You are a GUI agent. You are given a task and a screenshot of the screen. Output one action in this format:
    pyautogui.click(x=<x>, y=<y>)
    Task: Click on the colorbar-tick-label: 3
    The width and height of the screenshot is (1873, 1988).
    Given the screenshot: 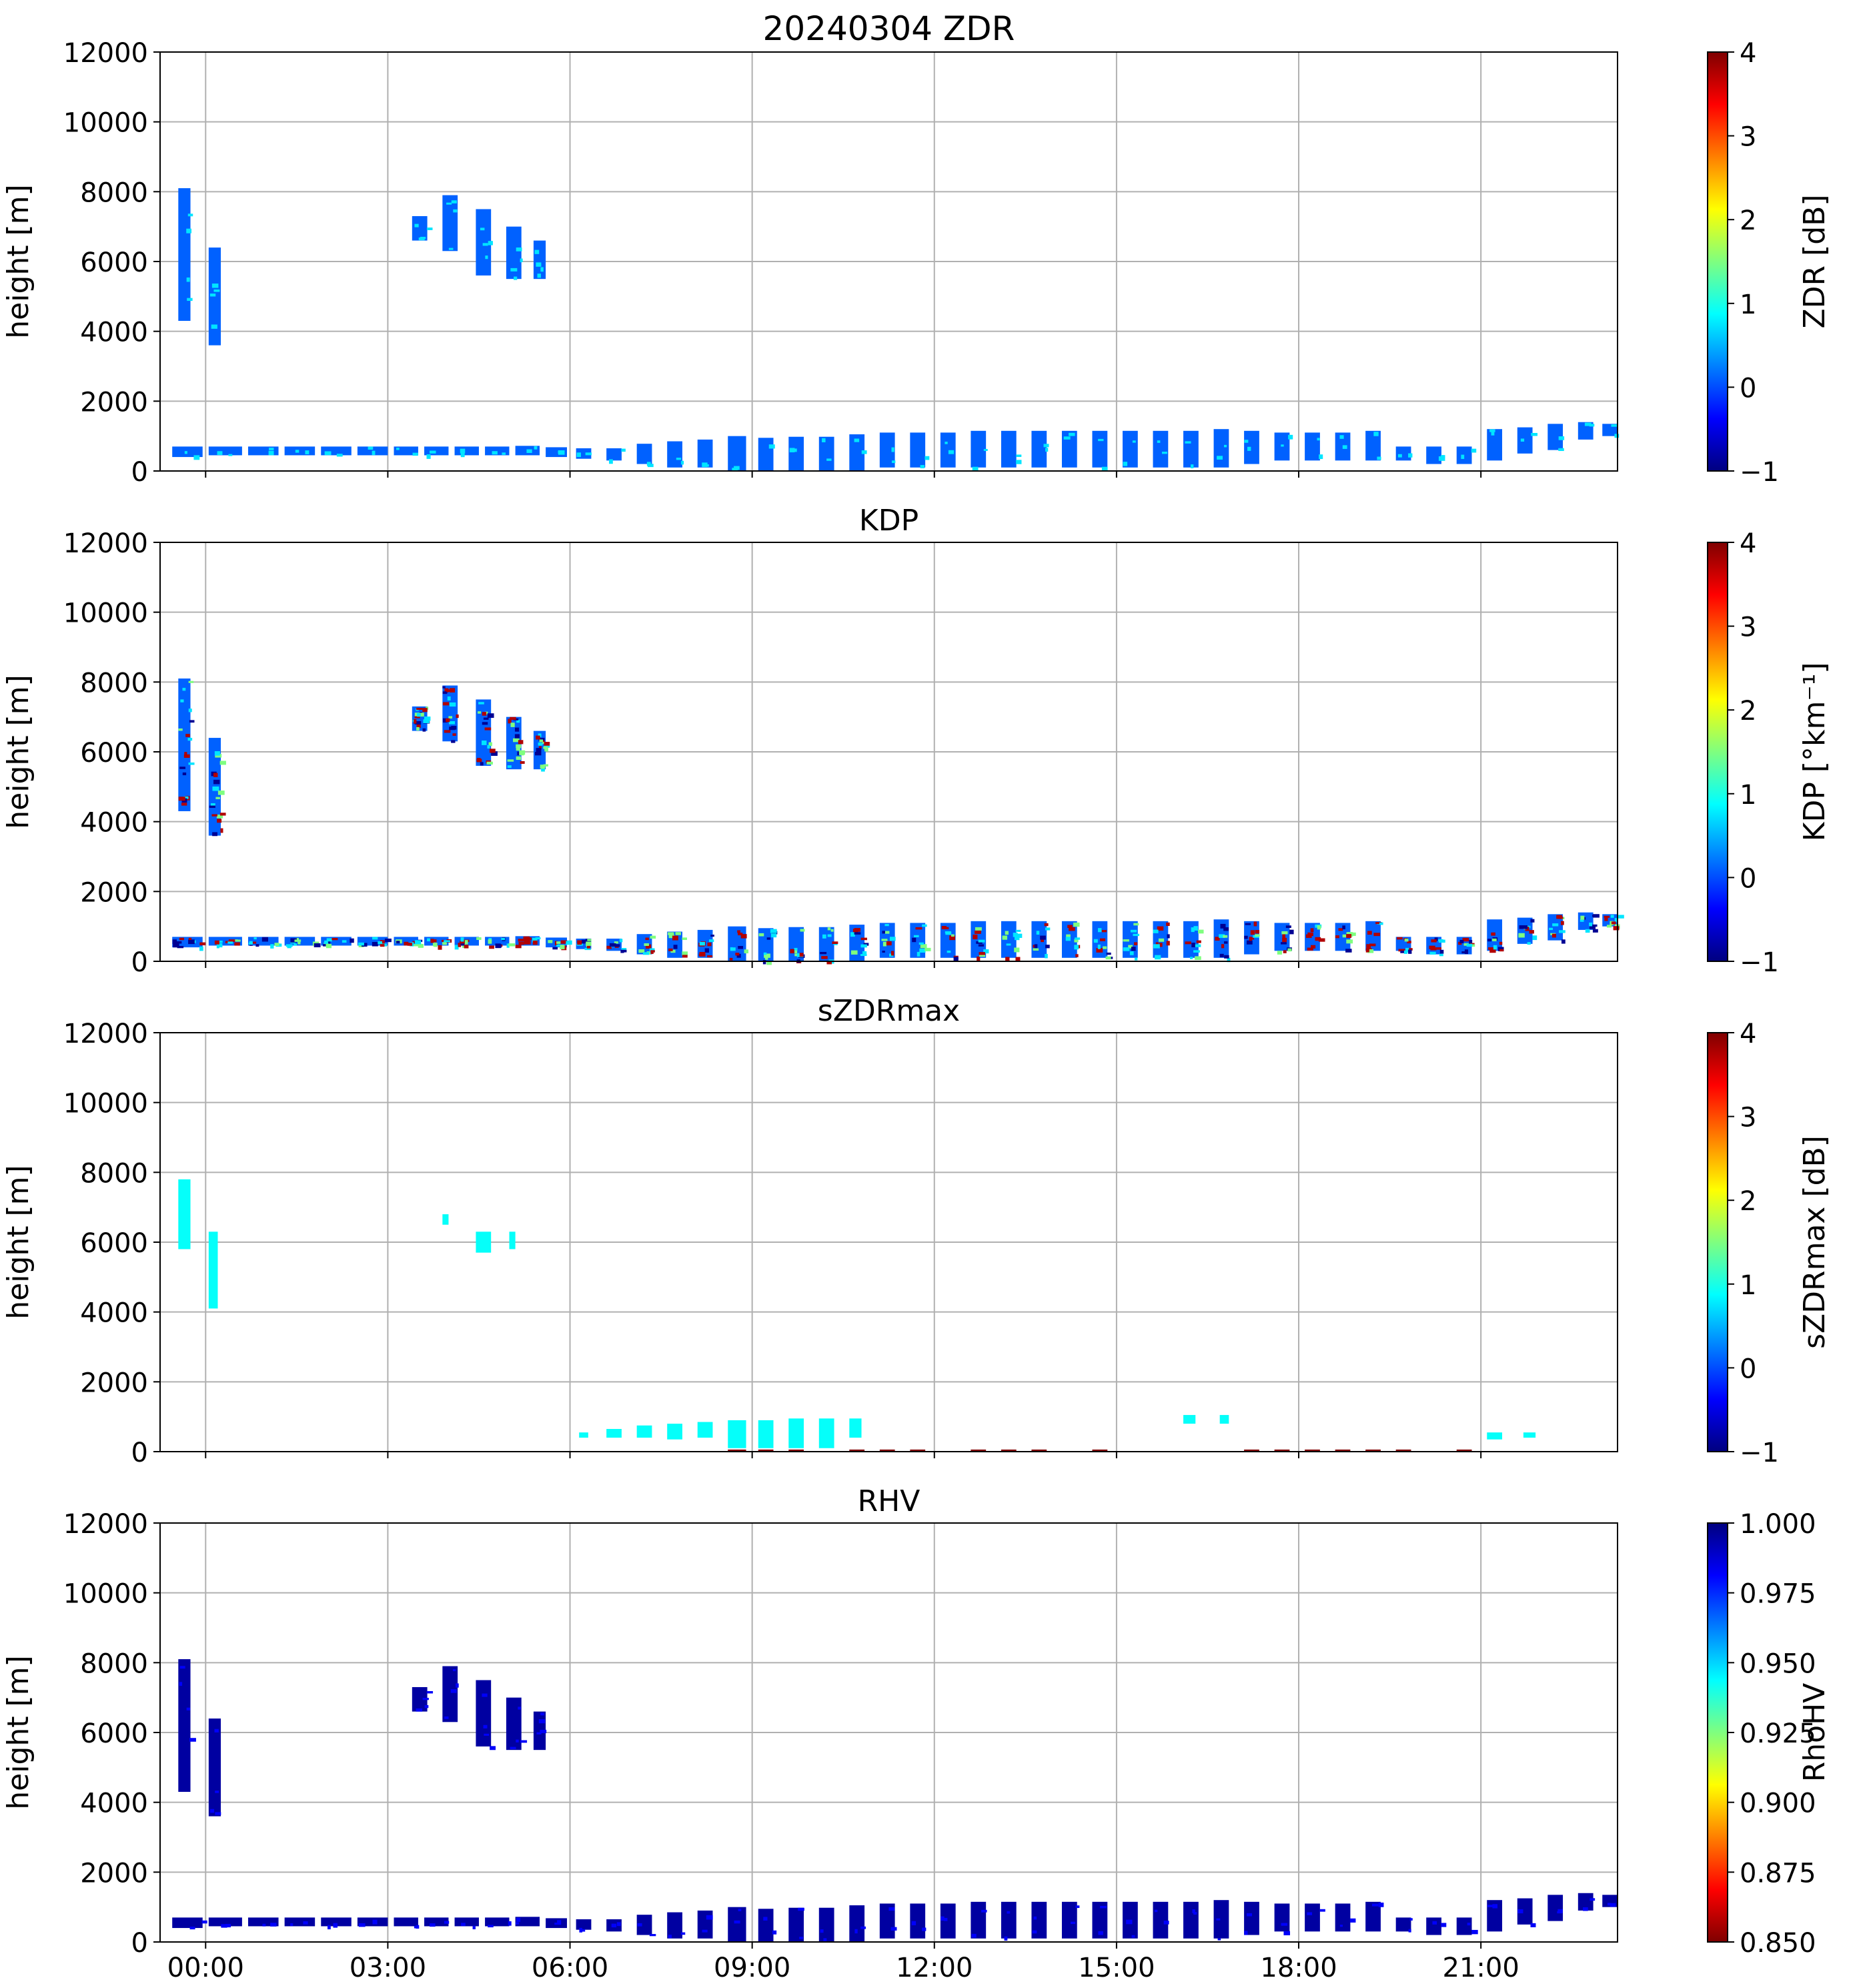 What is the action you would take?
    pyautogui.click(x=1748, y=627)
    